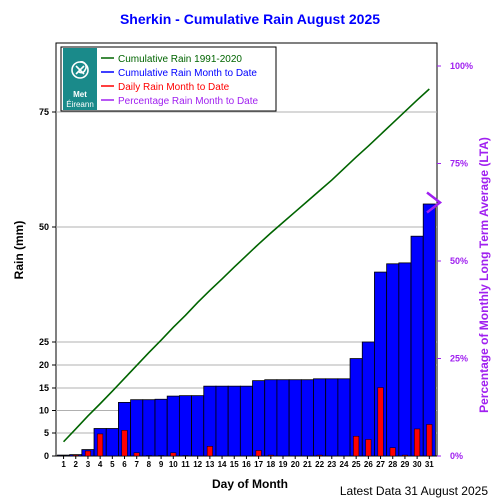 The height and width of the screenshot is (500, 500). I want to click on y2-axis: 0% 25% 50% 75% 100%, so click(455, 261).